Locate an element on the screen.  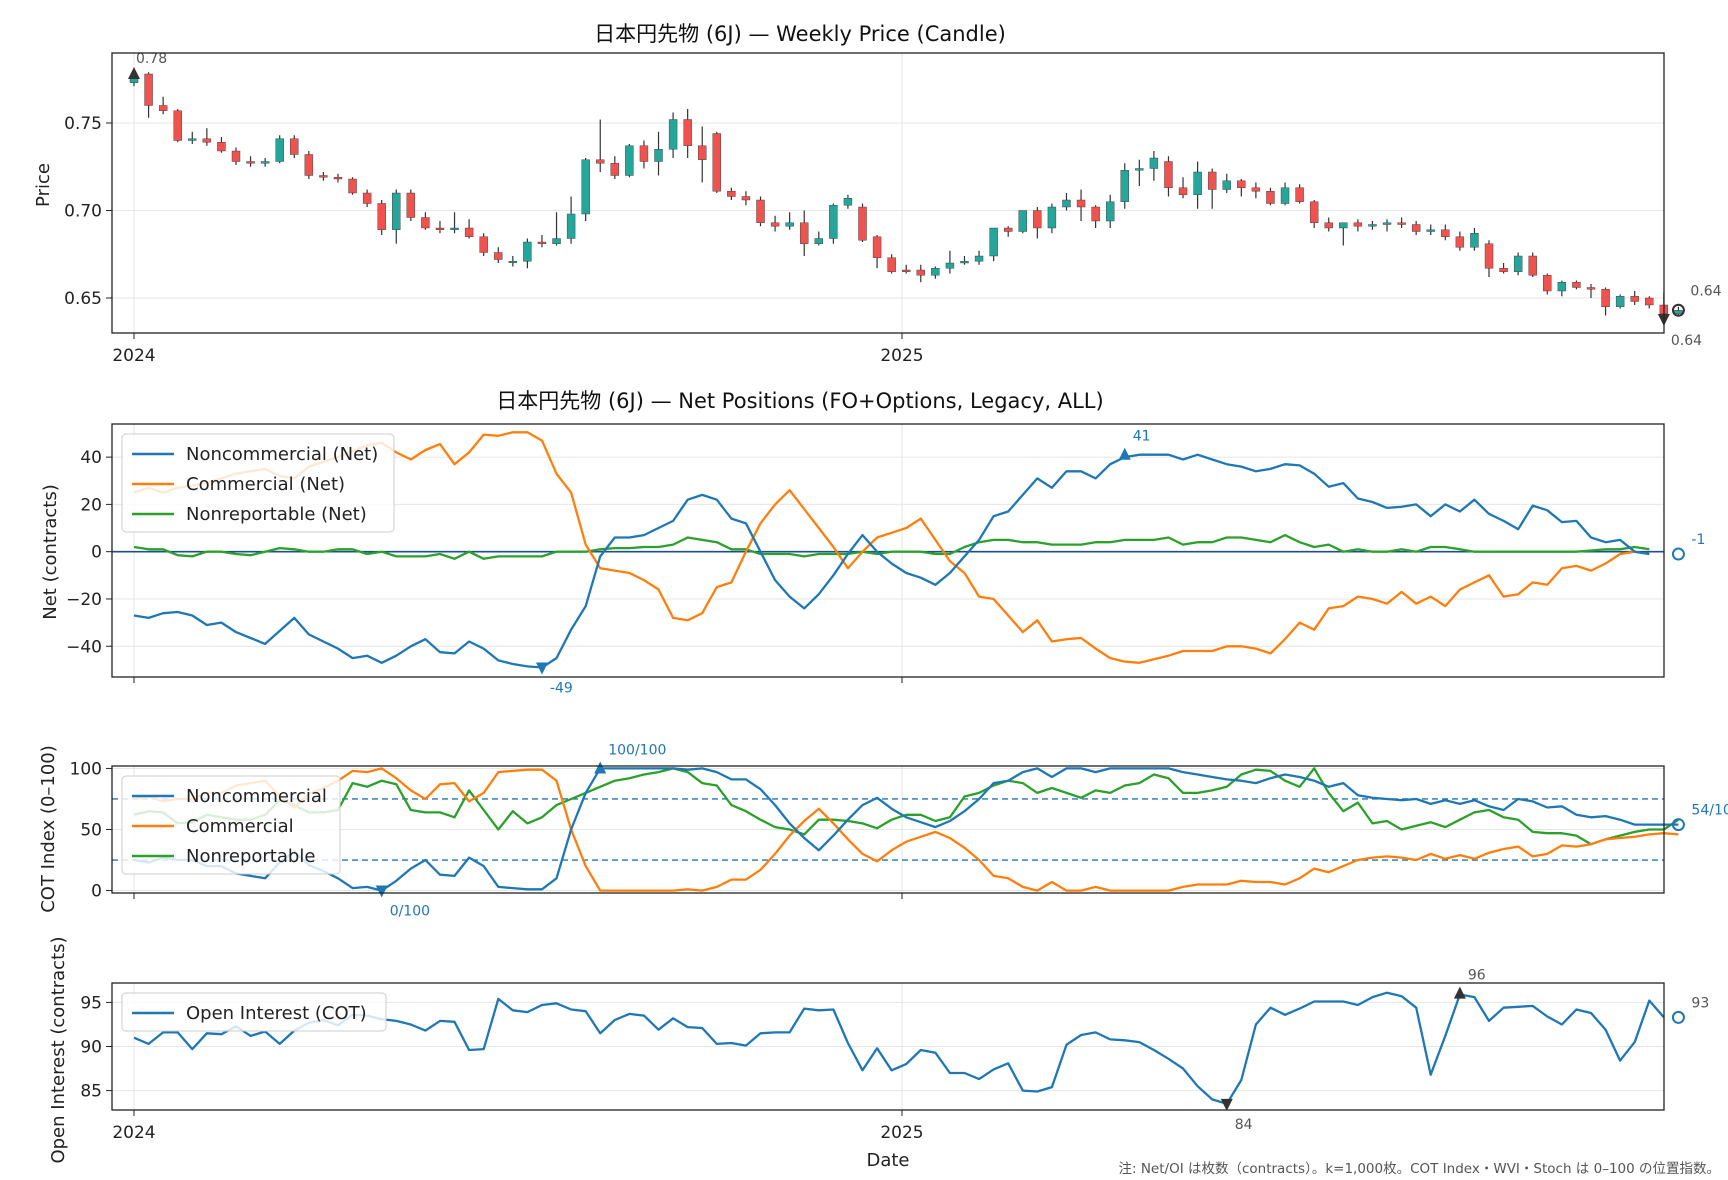
series-annotation: 100/100 is located at coordinates (637, 750).